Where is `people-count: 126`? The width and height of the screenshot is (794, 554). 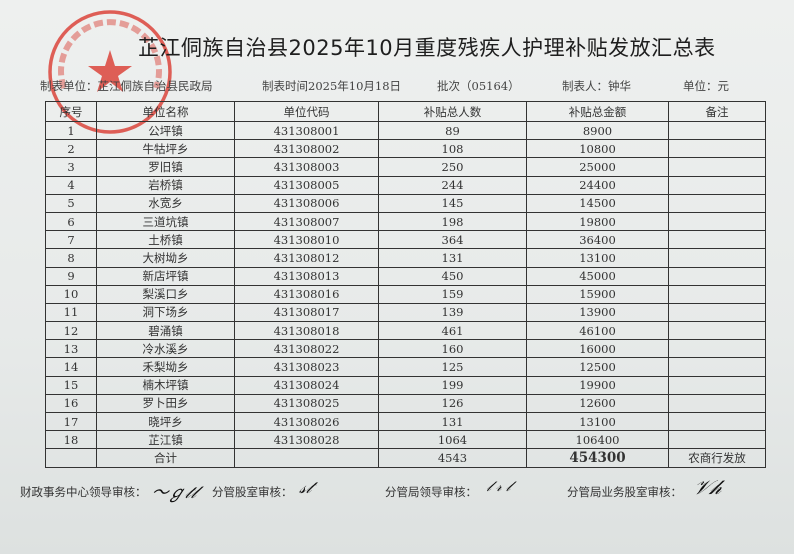 people-count: 126 is located at coordinates (452, 403).